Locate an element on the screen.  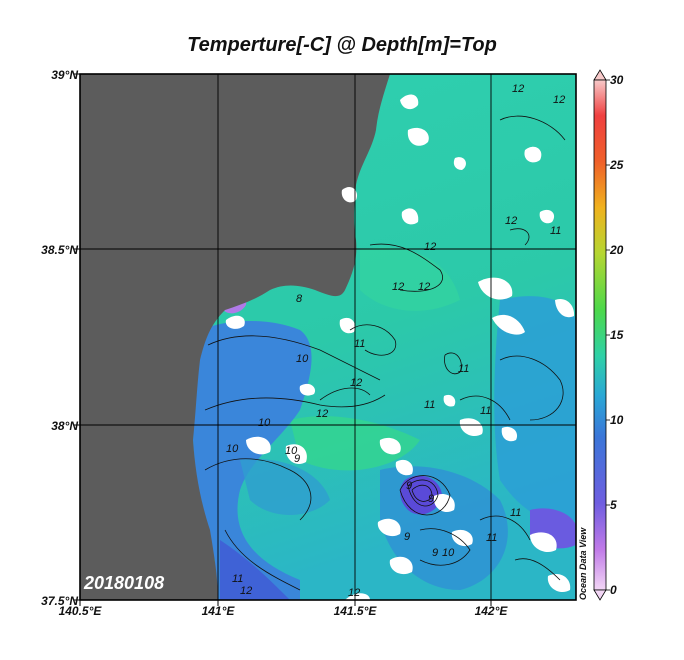
colorbar-tick-label: 30 is located at coordinates (617, 80).